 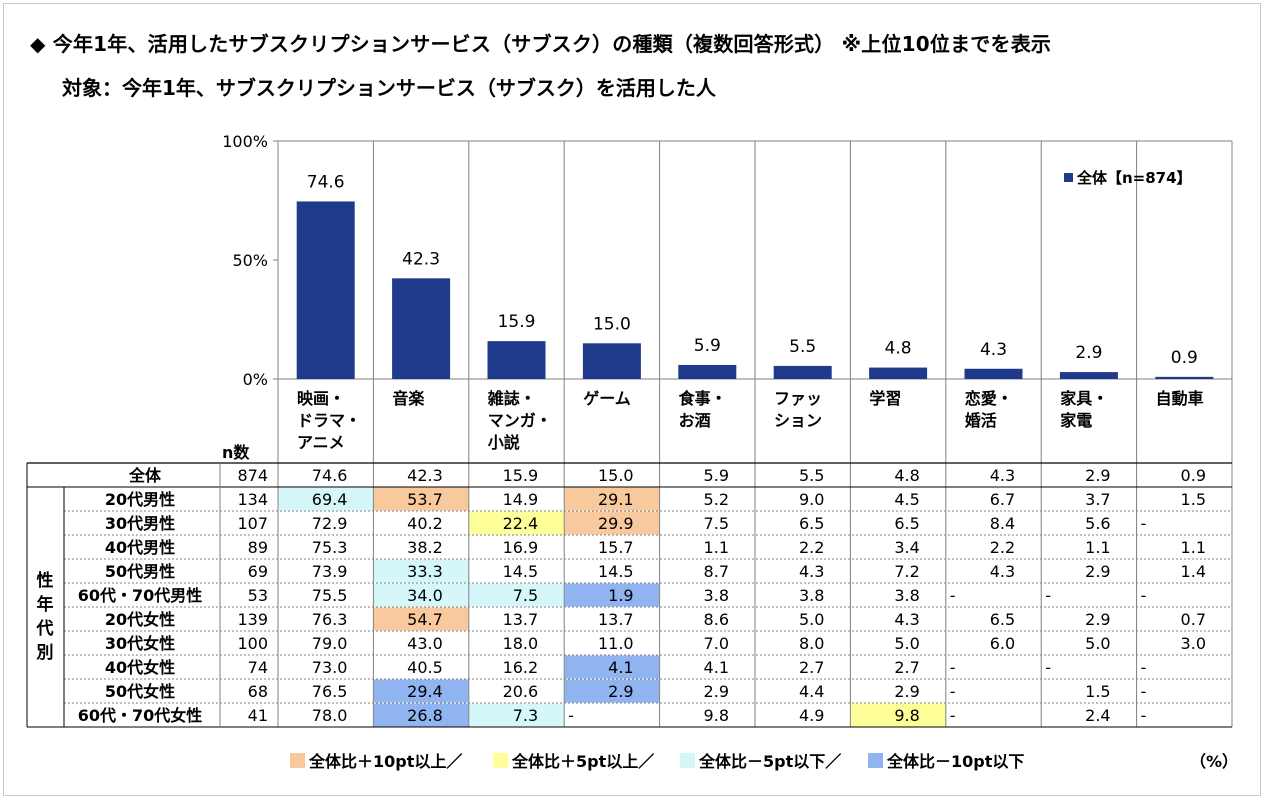 I want to click on category-label: 映画・, so click(x=321, y=398).